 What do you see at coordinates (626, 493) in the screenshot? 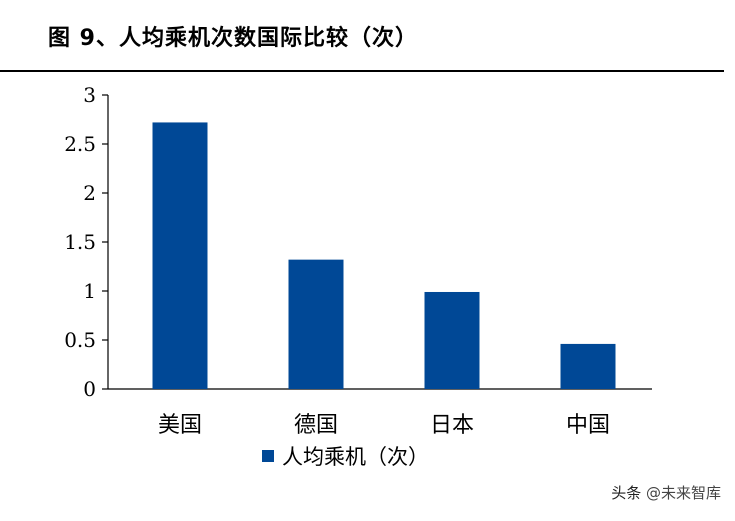
I see `watermark-prefix: 头条` at bounding box center [626, 493].